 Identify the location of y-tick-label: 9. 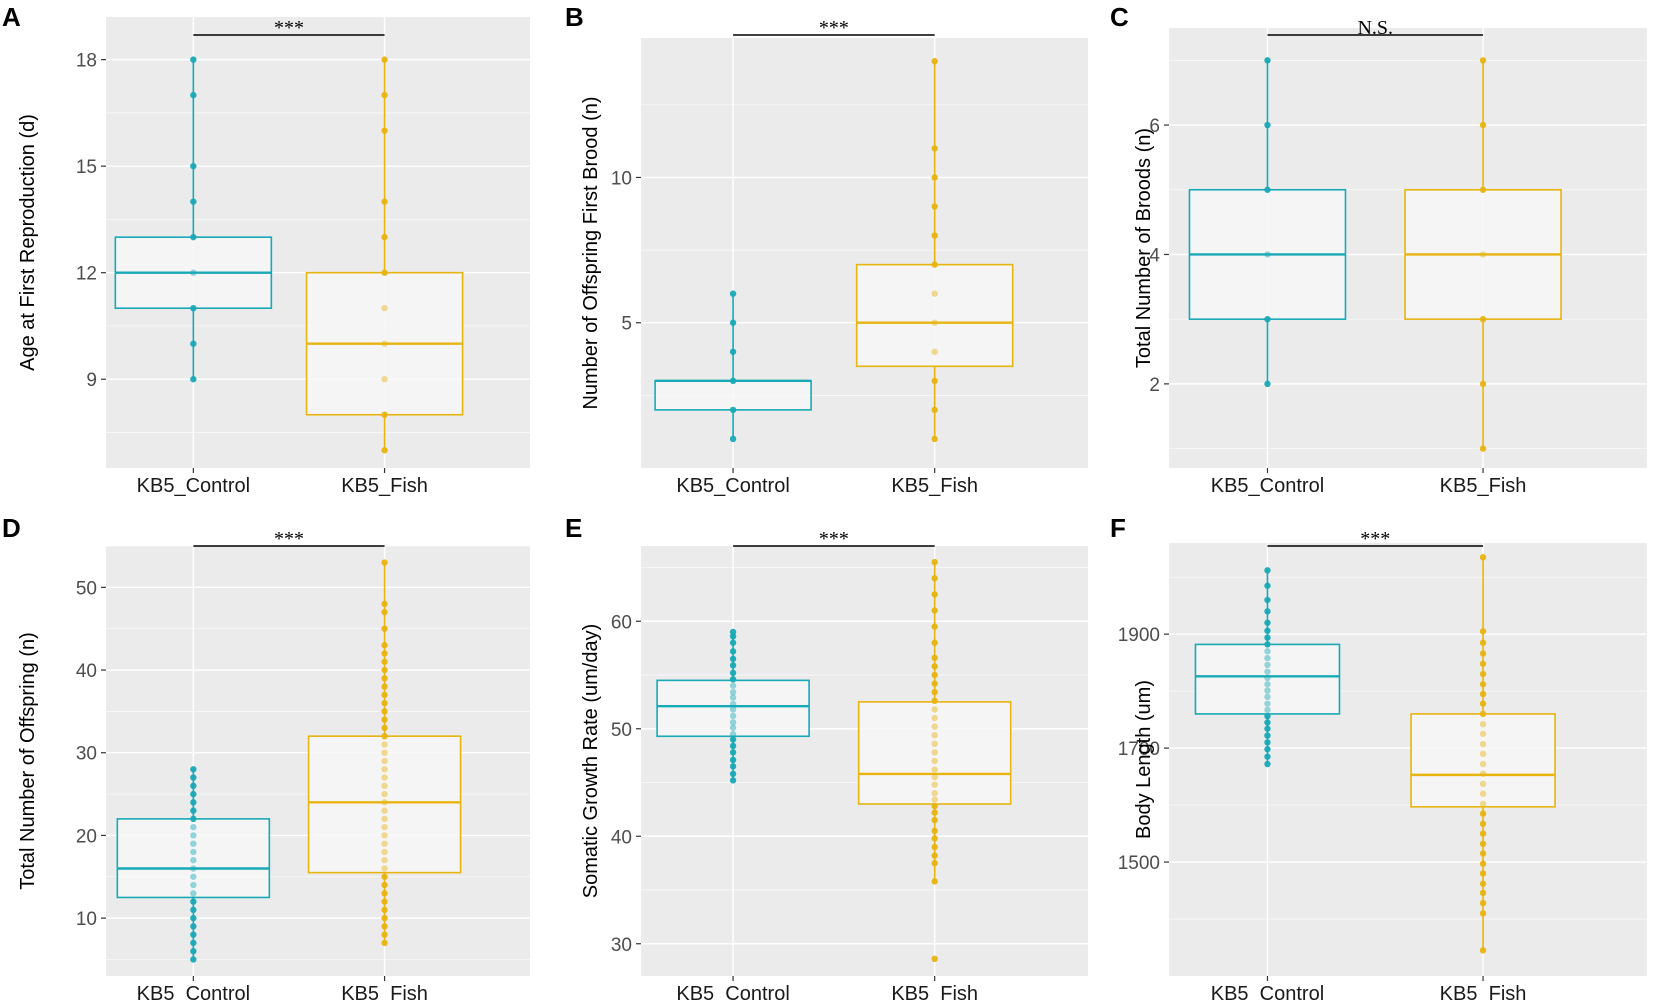
(91, 380).